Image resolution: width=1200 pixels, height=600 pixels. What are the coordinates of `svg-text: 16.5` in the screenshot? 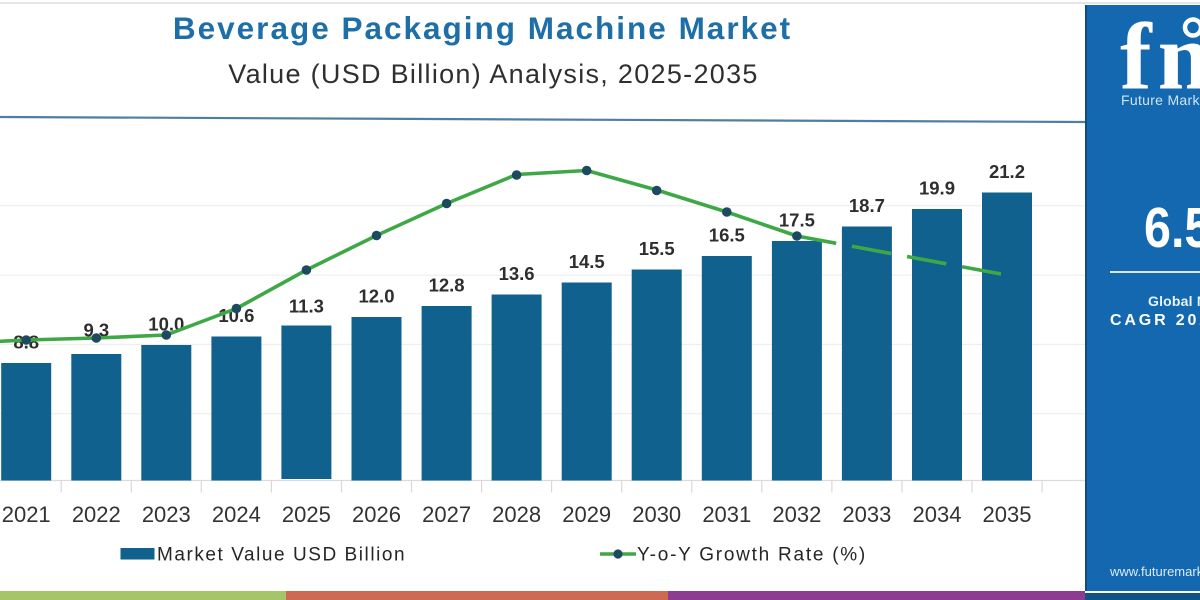 It's located at (727, 235).